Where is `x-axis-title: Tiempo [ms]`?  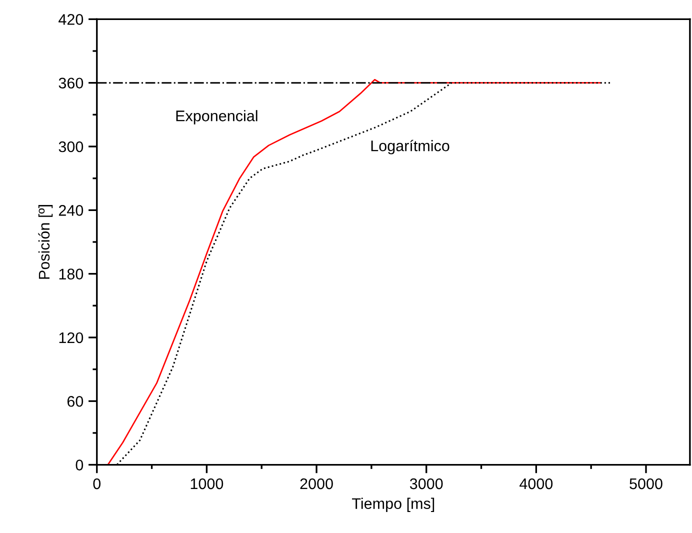 x-axis-title: Tiempo [ms] is located at coordinates (393, 505).